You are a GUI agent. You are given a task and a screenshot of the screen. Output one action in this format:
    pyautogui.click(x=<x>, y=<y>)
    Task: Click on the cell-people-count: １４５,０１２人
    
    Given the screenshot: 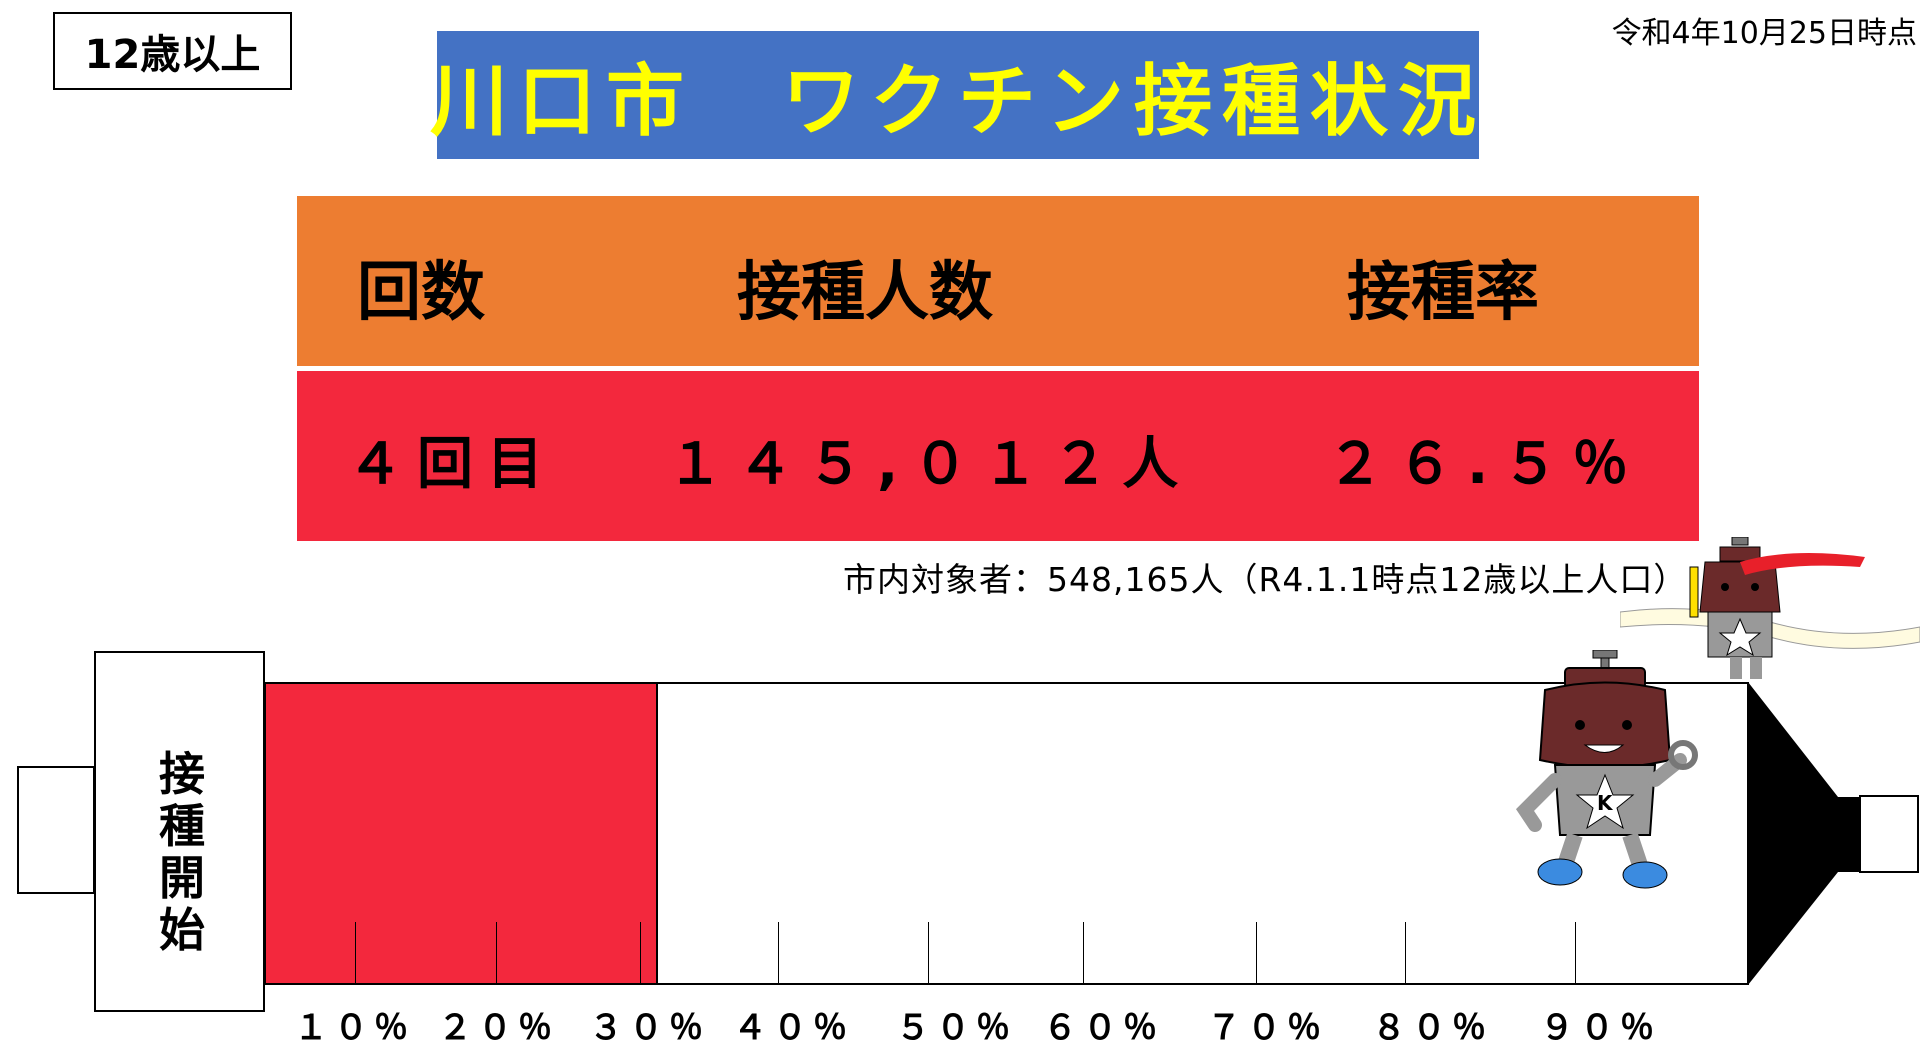 What is the action you would take?
    pyautogui.click(x=930, y=464)
    